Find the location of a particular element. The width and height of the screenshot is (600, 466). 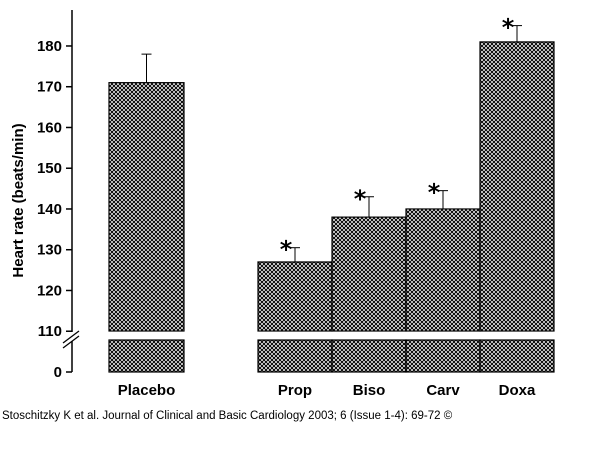

x-label-carv: Carv is located at coordinates (443, 390).